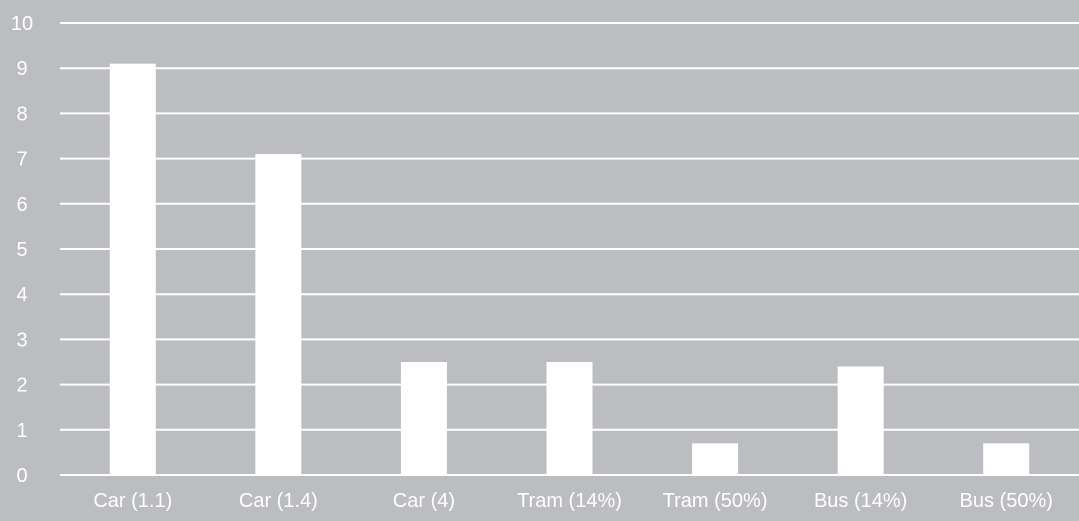 The width and height of the screenshot is (1079, 521). What do you see at coordinates (1006, 501) in the screenshot?
I see `x-category-label-6: Bus (50%)` at bounding box center [1006, 501].